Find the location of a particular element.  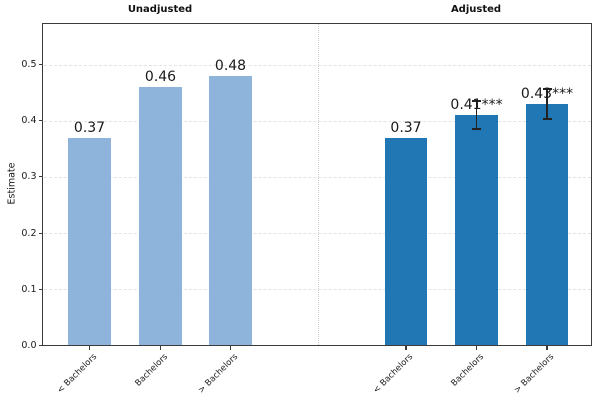

panel-separator is located at coordinates (318, 184).